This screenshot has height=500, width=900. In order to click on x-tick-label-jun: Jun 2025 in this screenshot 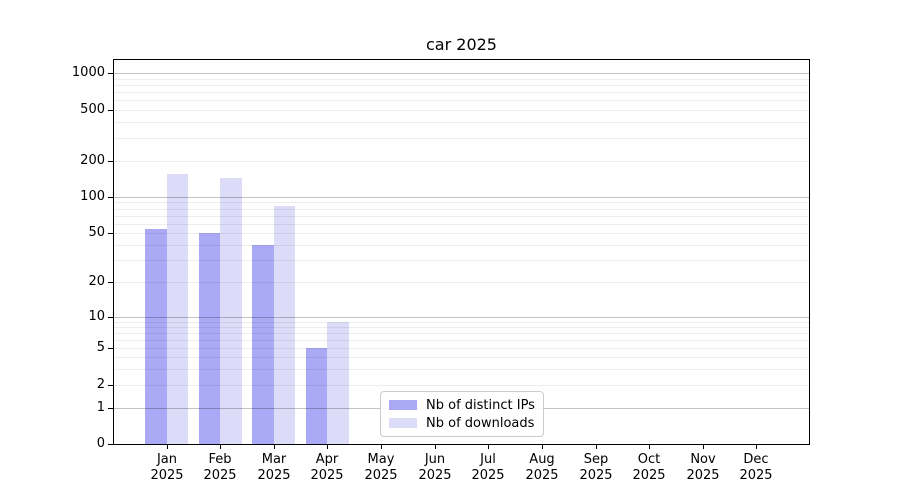, I will do `click(435, 468)`.